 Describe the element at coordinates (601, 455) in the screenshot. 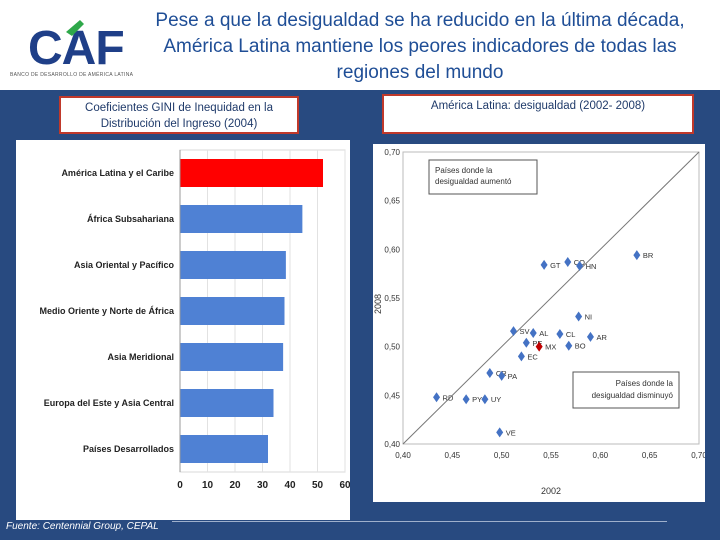

I see `scatter-x-tick-label: 0,60` at that location.